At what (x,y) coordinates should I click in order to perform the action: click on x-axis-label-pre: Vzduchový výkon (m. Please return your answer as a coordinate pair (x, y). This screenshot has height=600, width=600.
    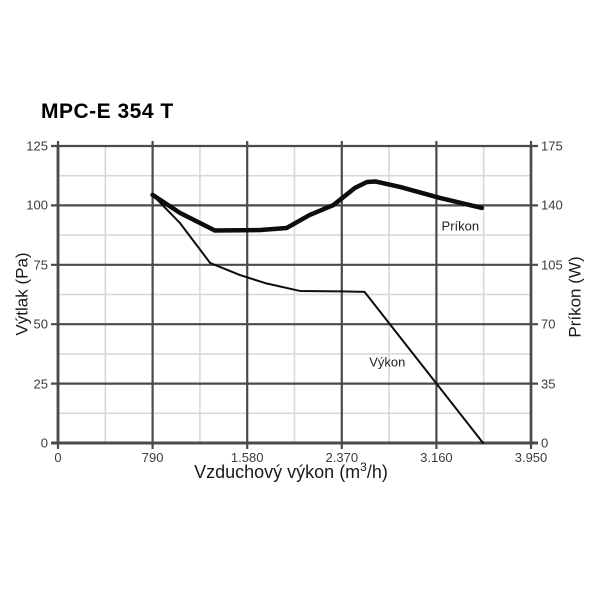
    Looking at the image, I should click on (277, 472).